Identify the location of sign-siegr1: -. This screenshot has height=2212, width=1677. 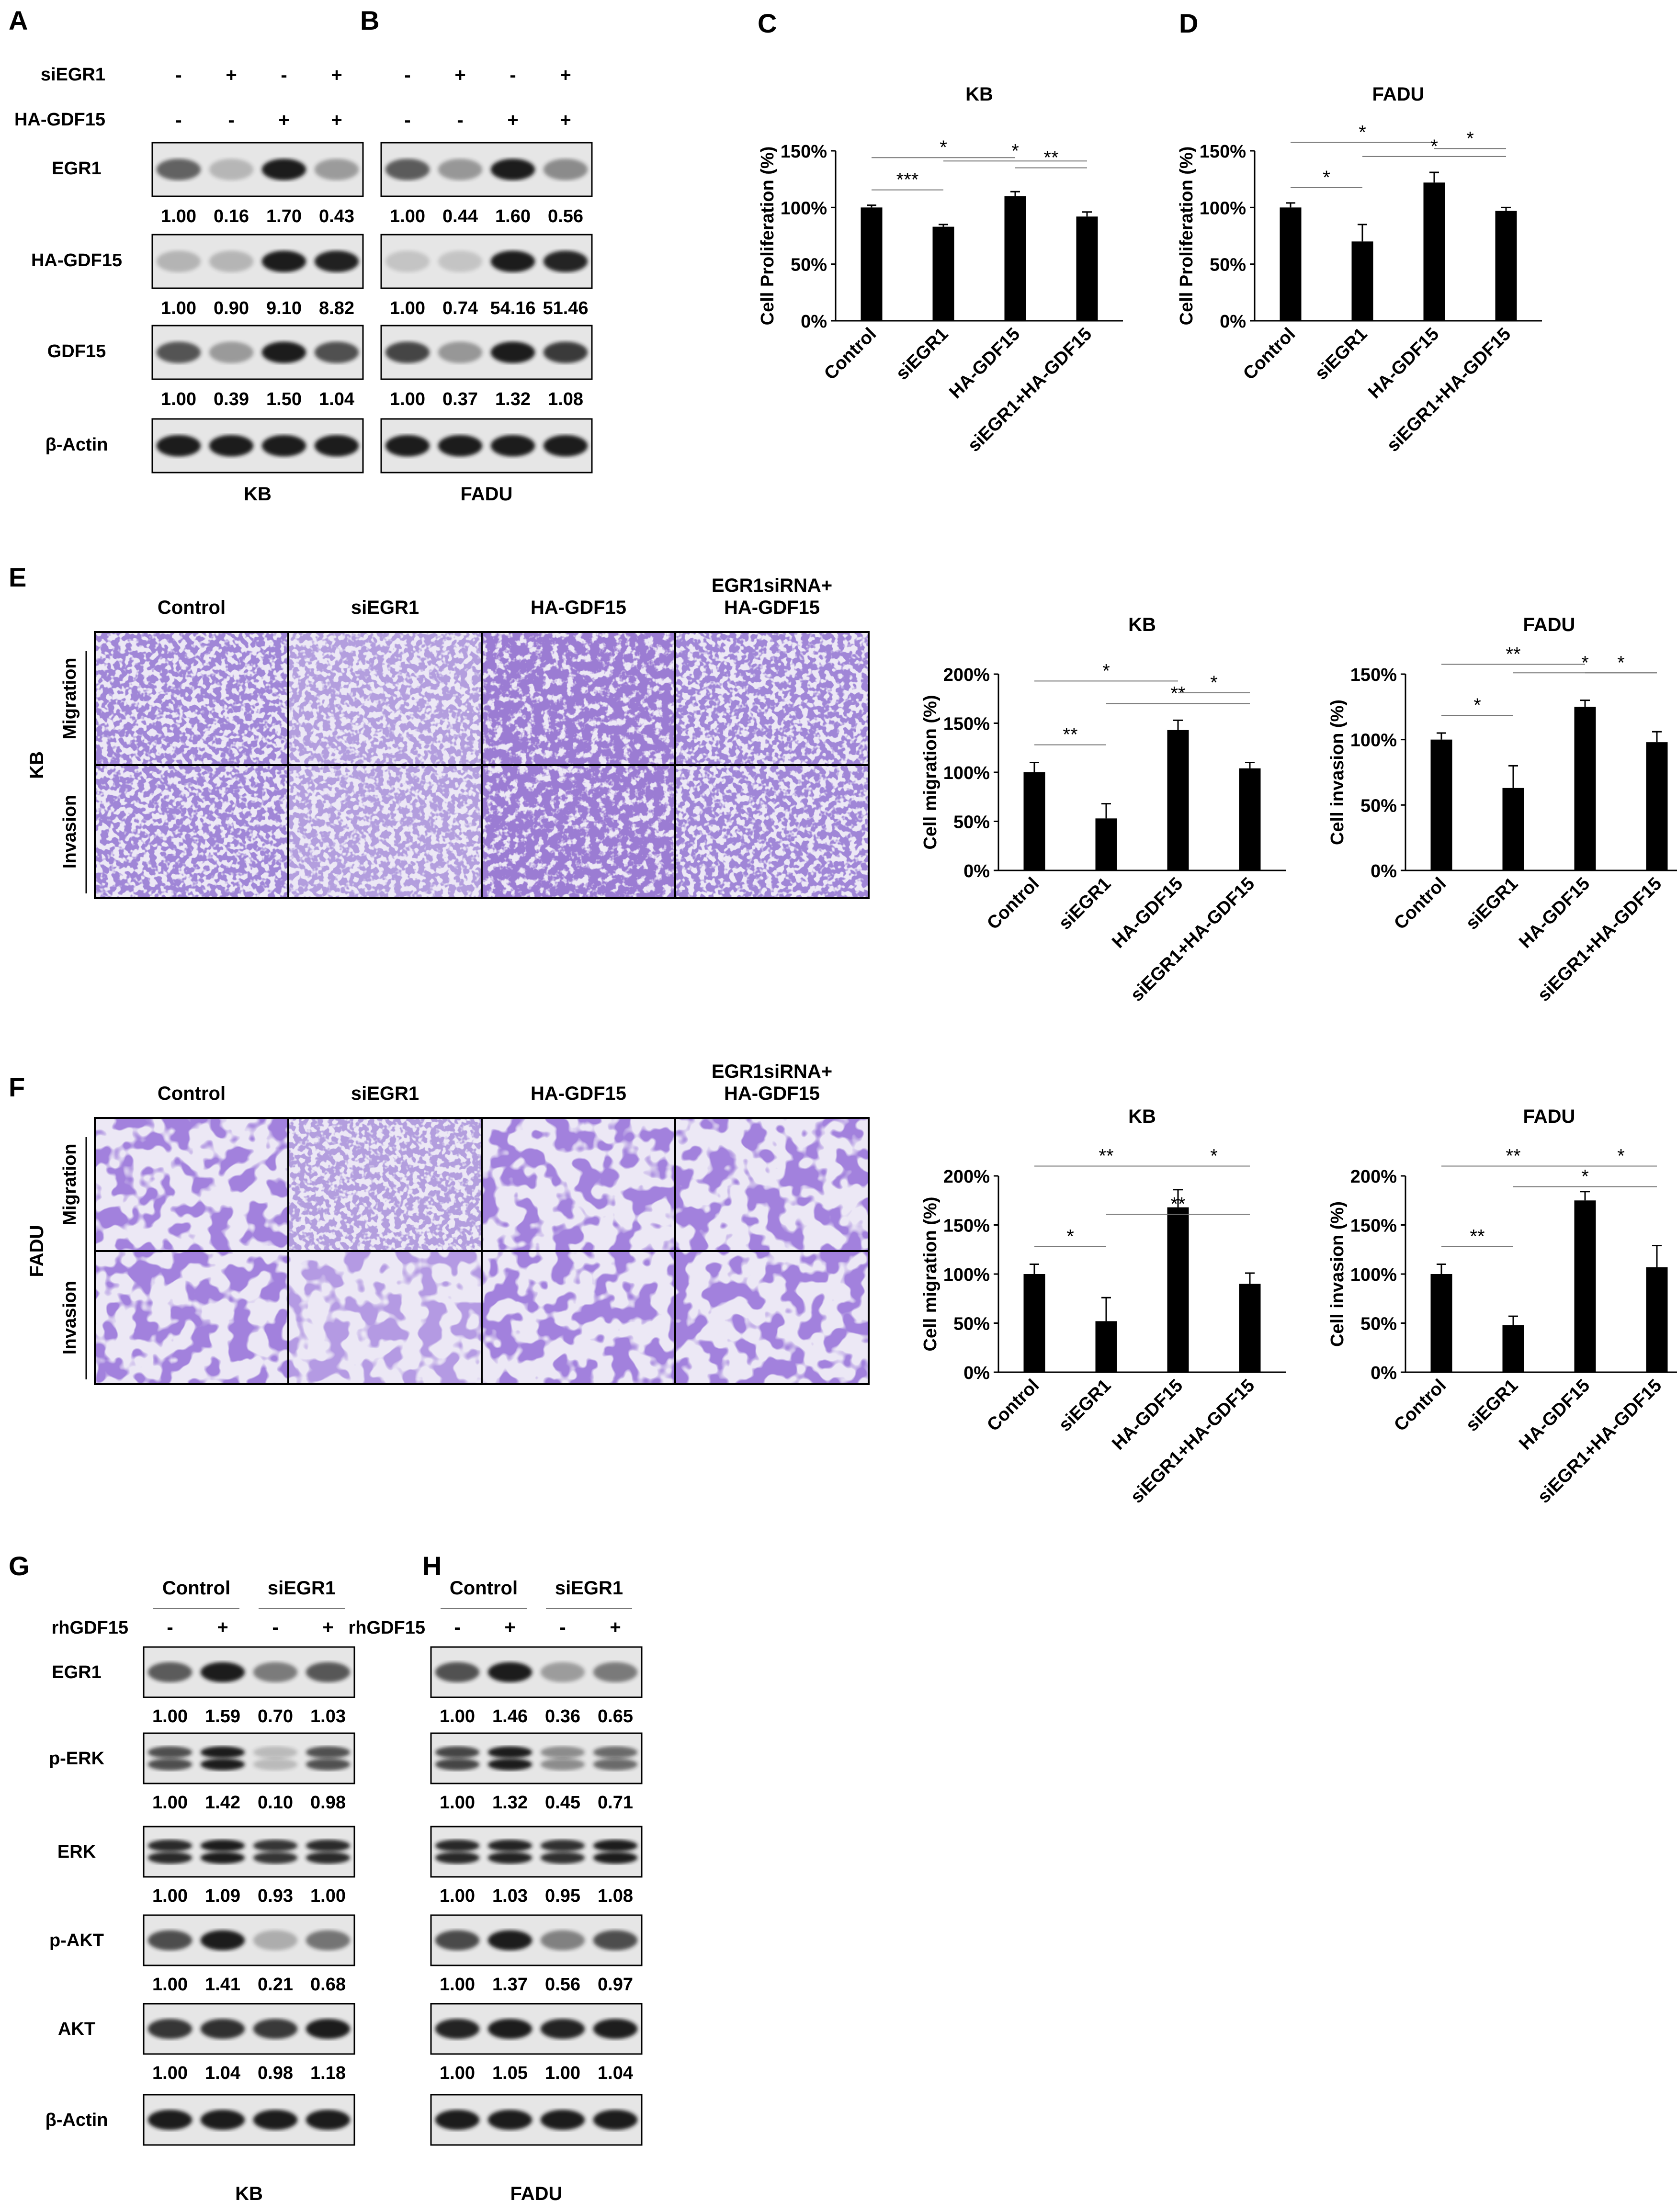
(407, 75).